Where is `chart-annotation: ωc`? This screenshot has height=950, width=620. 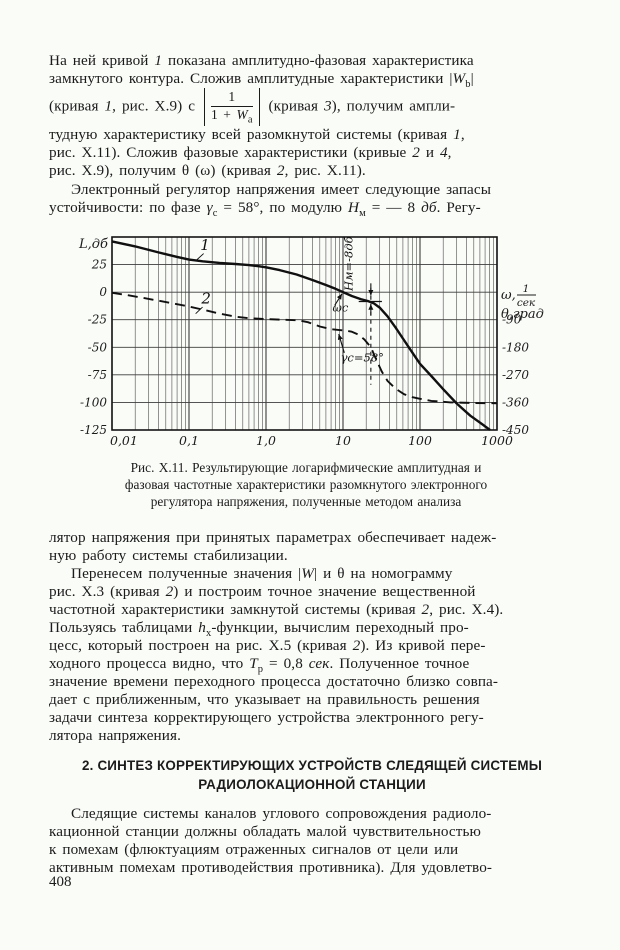 chart-annotation: ωc is located at coordinates (340, 307).